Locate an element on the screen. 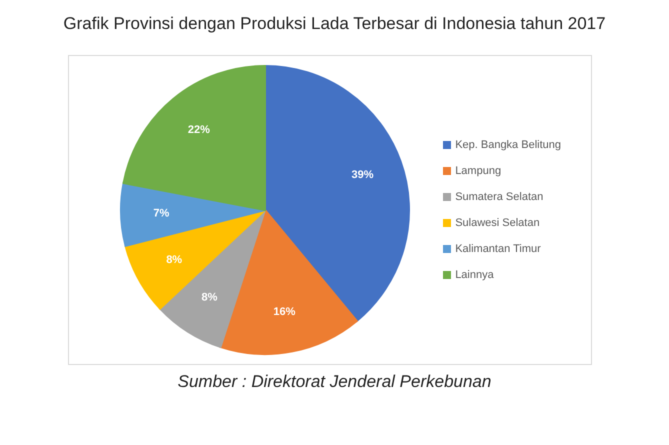 The height and width of the screenshot is (445, 669). legend-label: Kep. Bangka Belitung is located at coordinates (508, 145).